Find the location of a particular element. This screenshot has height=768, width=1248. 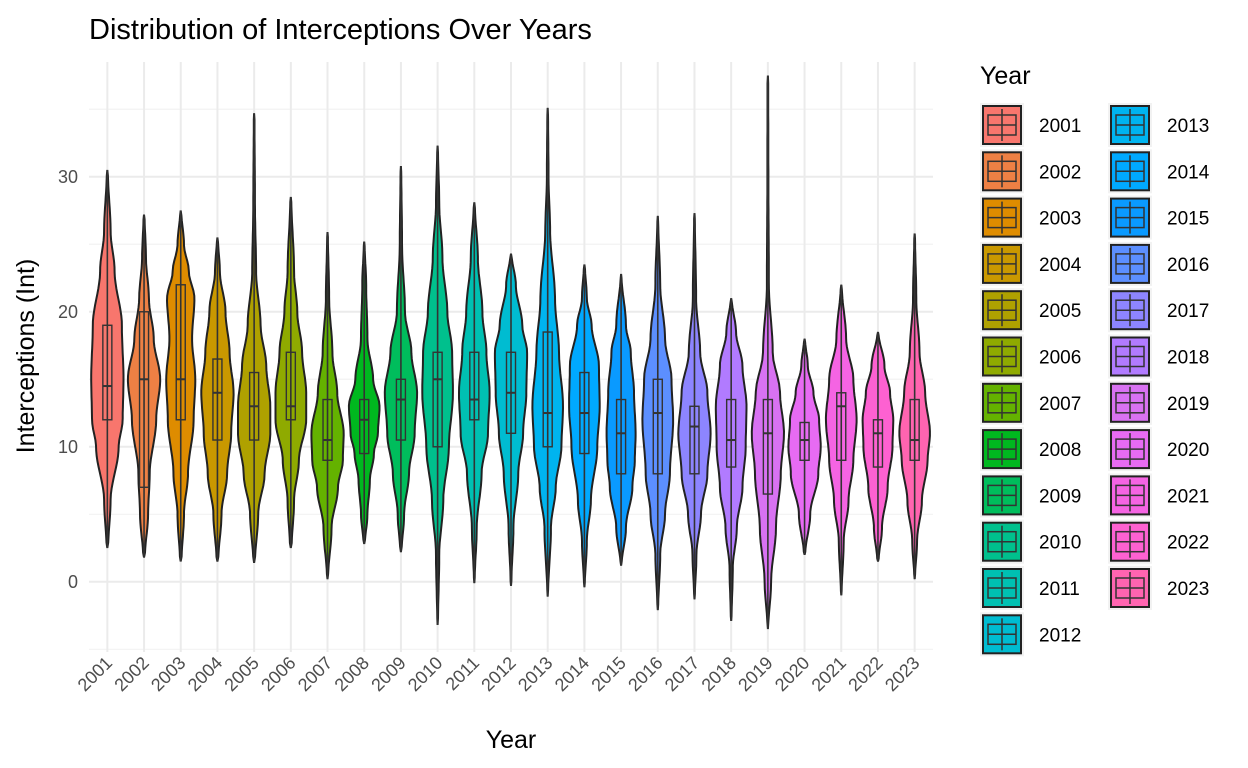

legend-item-2008: 2008 is located at coordinates (1030, 449).